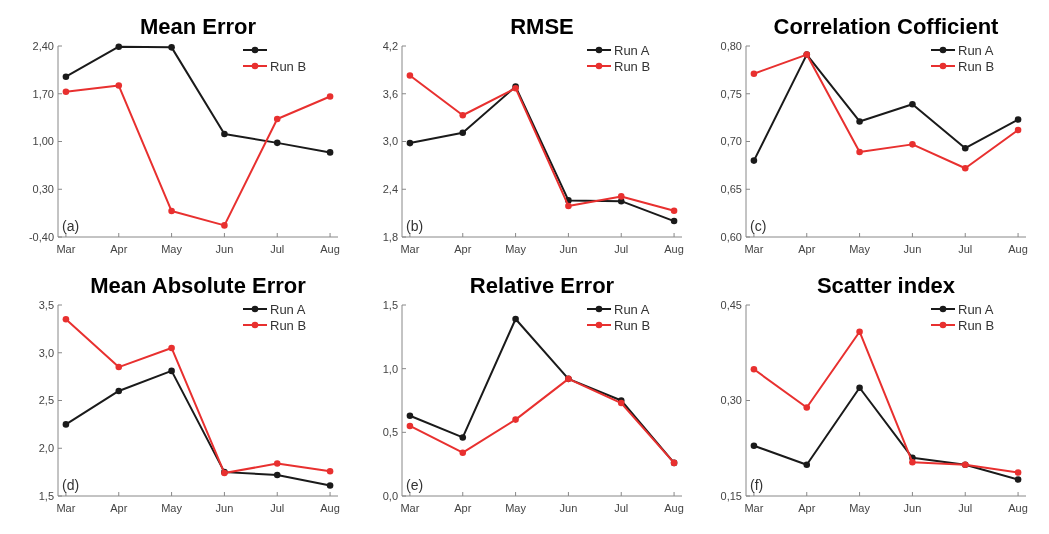 The height and width of the screenshot is (534, 1049). Describe the element at coordinates (757, 485) in the screenshot. I see `annotation: (f)` at that location.